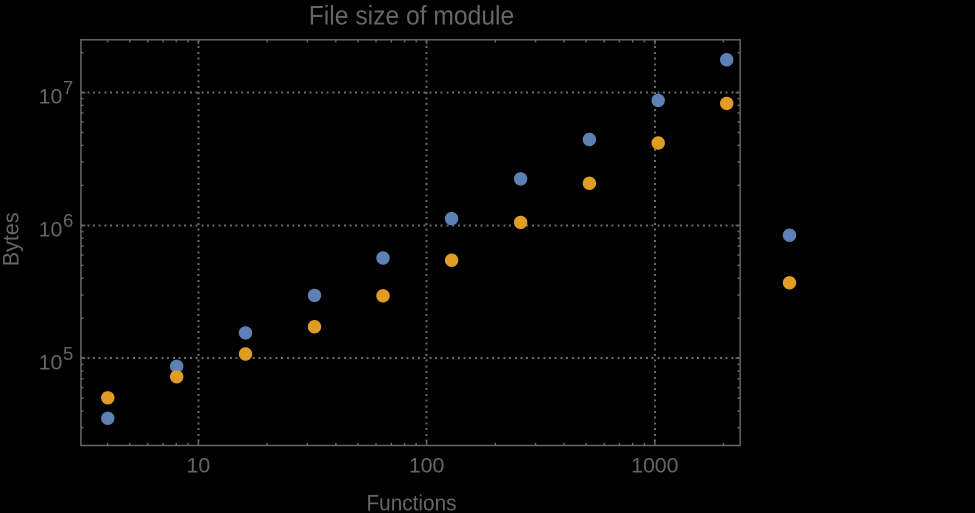 Image resolution: width=975 pixels, height=513 pixels. What do you see at coordinates (427, 465) in the screenshot?
I see `svg-text: 100` at bounding box center [427, 465].